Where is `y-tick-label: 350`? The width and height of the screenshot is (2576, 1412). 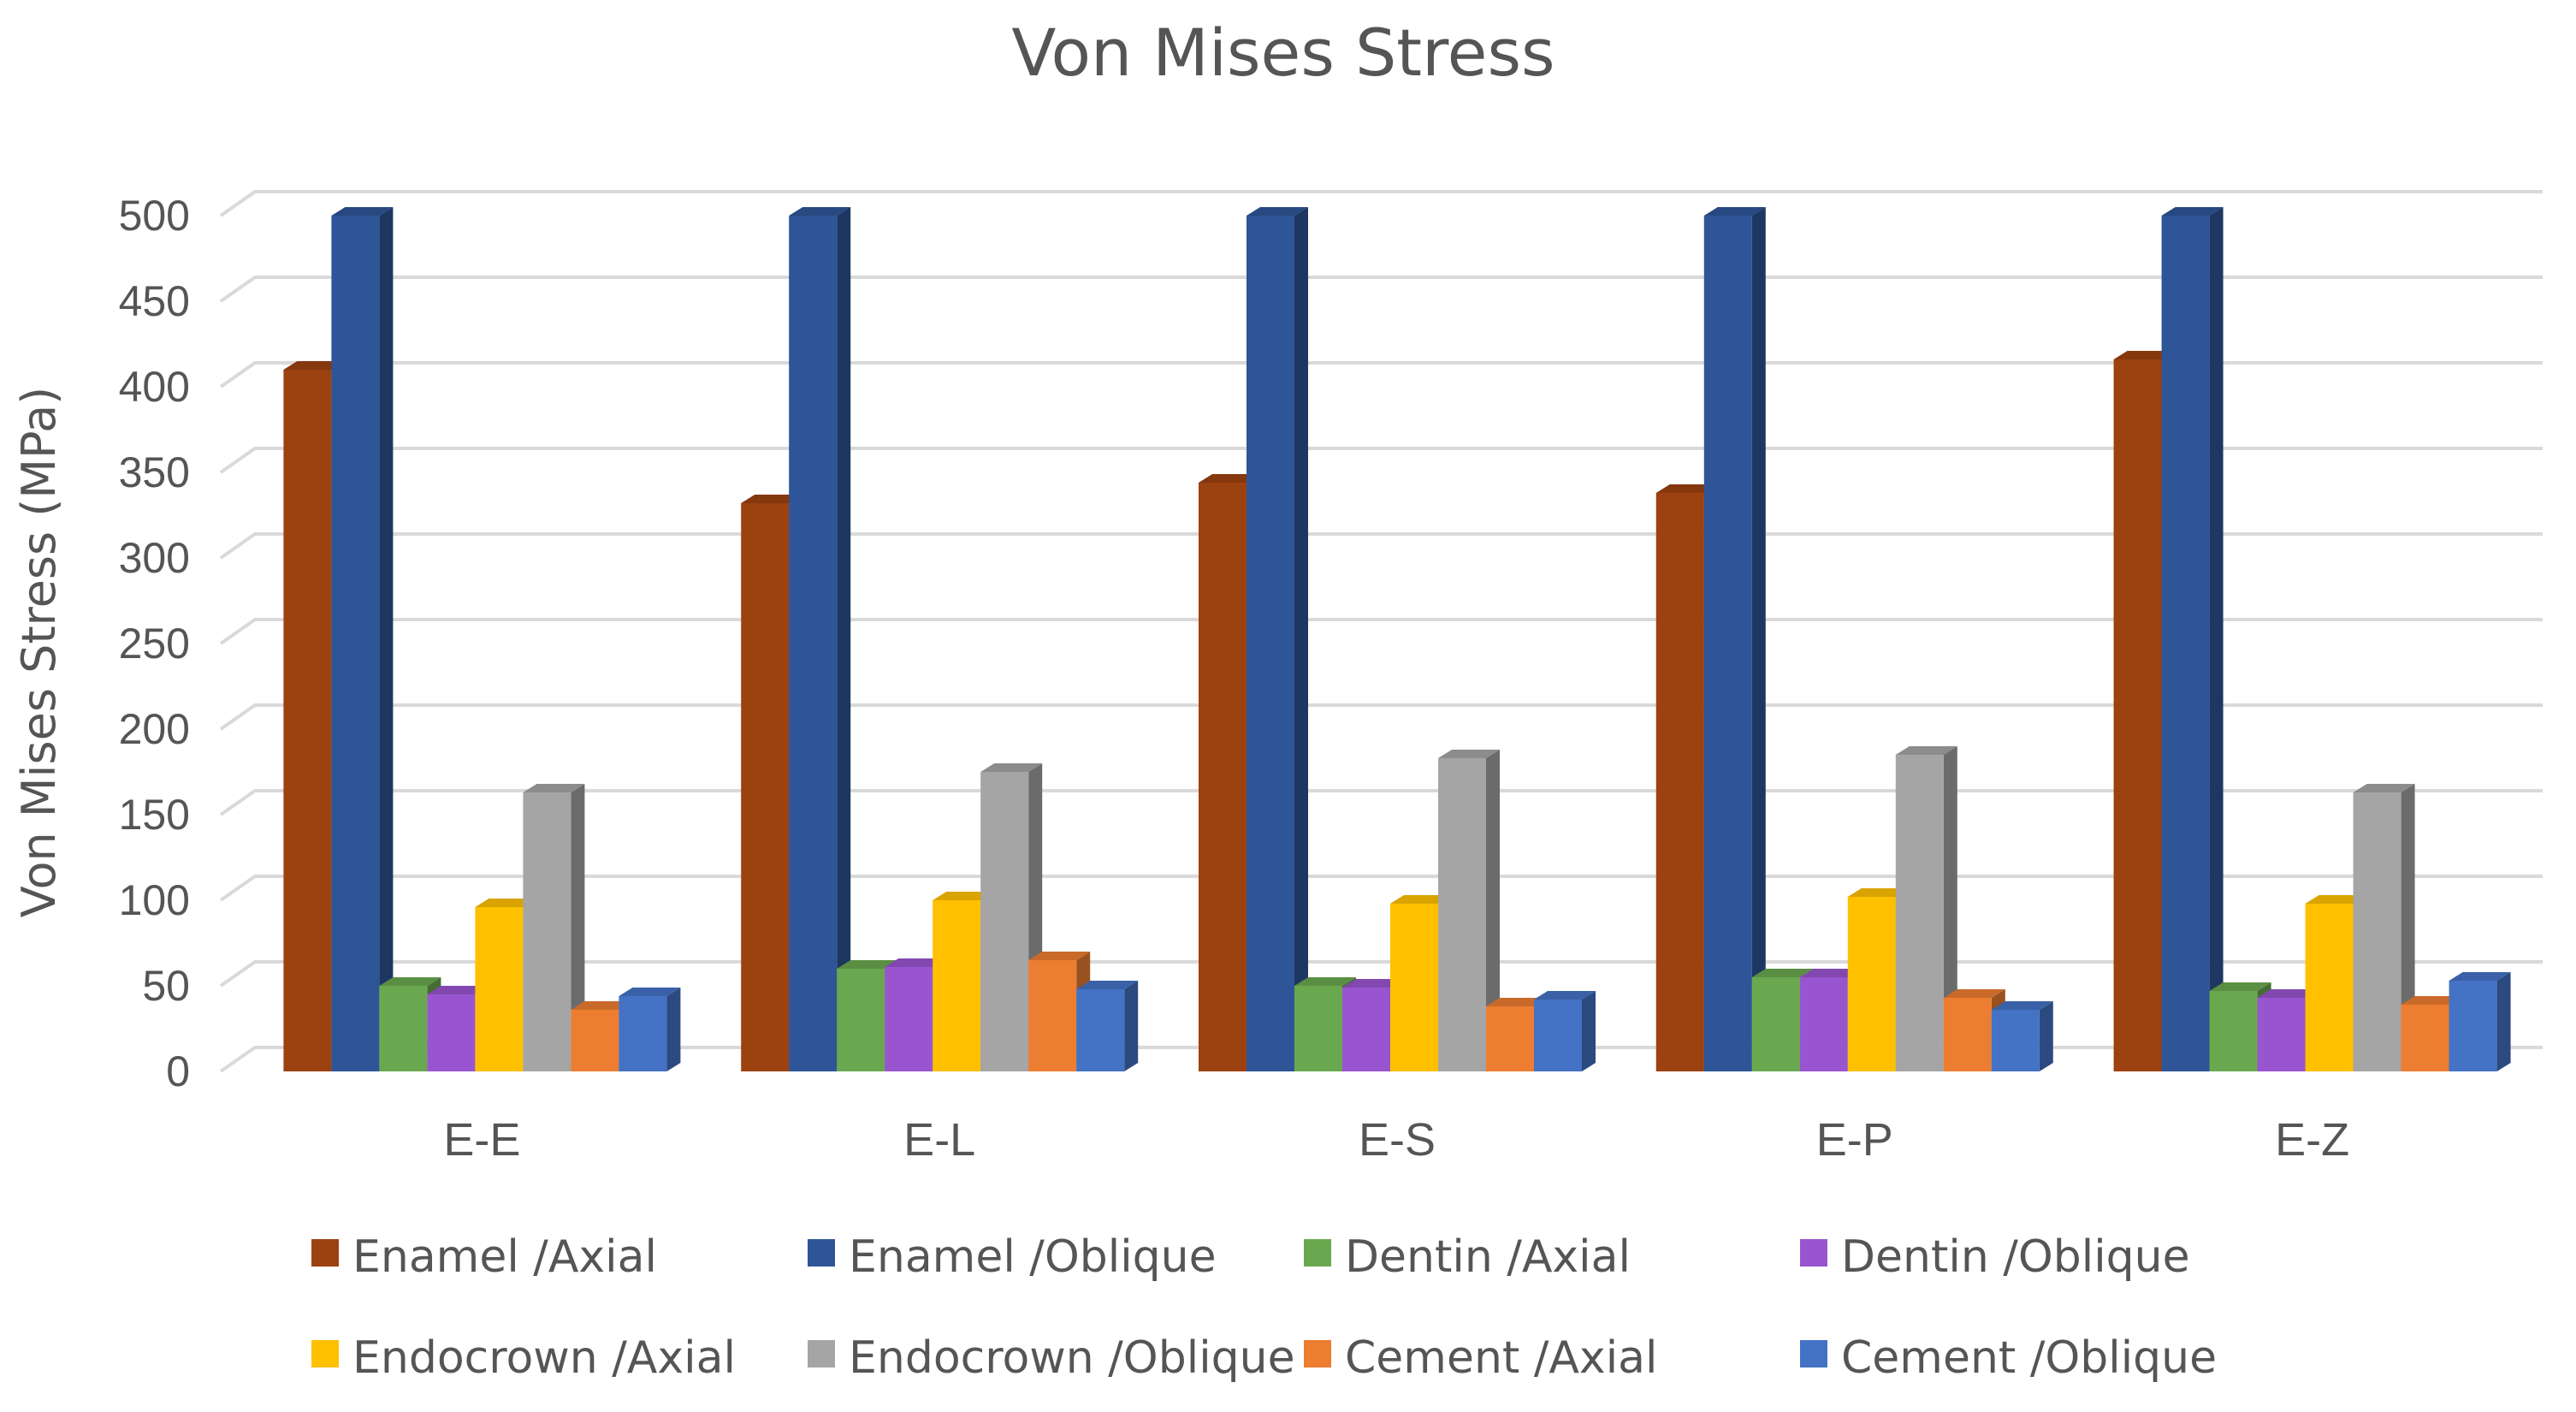 y-tick-label: 350 is located at coordinates (155, 472).